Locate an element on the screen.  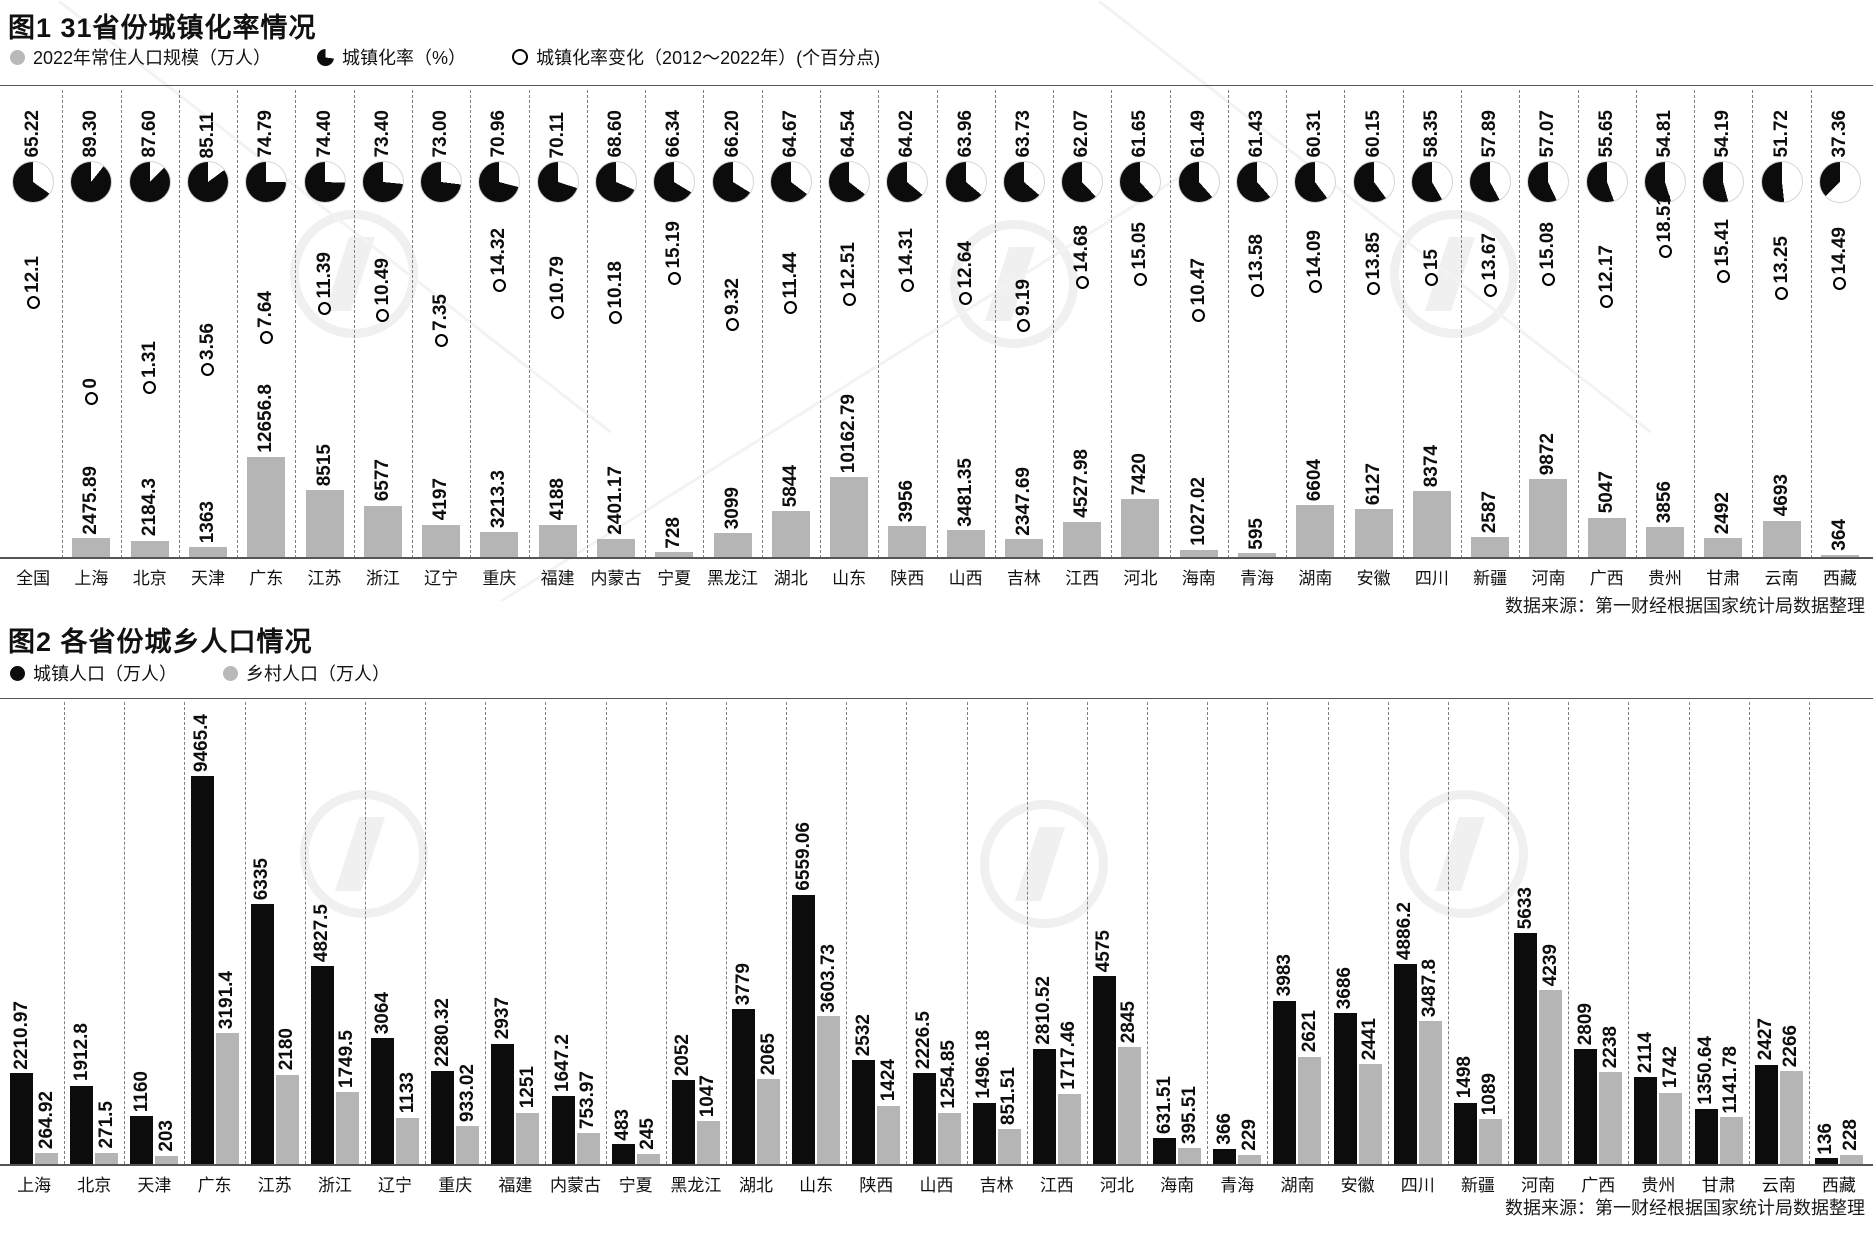
urbanization-rate-label: 64.67 is located at coordinates (790, 134).